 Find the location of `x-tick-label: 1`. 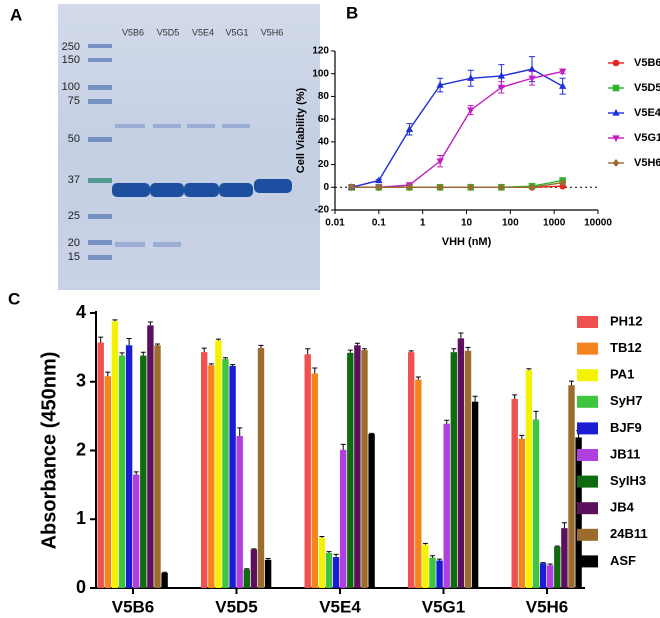

x-tick-label: 1 is located at coordinates (423, 223).